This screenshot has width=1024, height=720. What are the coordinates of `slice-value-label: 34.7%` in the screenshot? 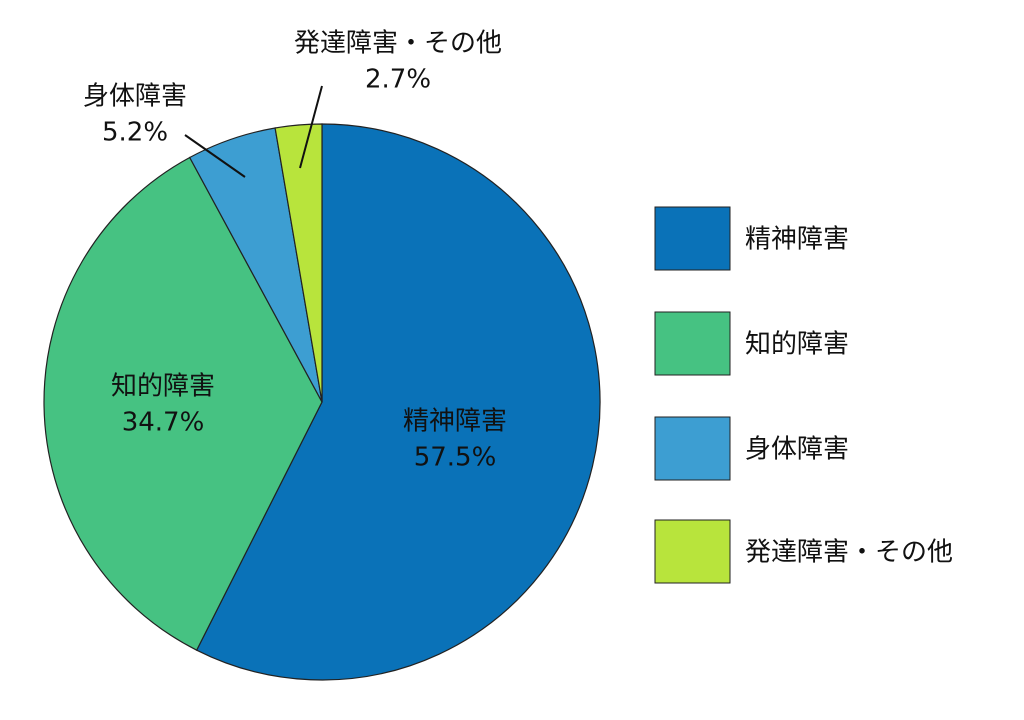 It's located at (163, 423).